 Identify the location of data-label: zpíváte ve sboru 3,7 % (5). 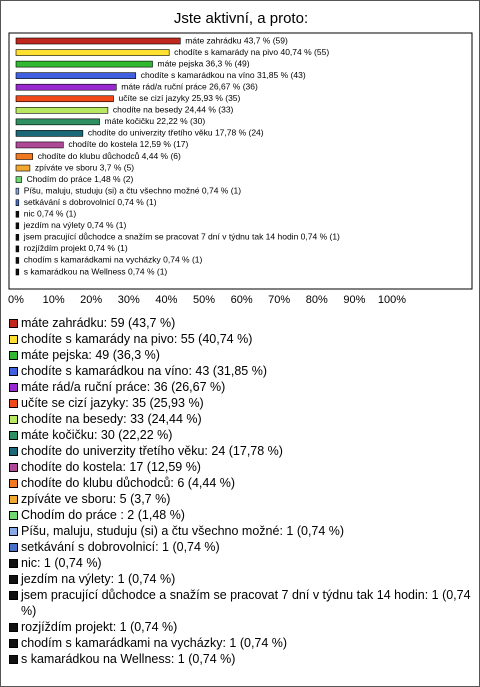
(84, 167).